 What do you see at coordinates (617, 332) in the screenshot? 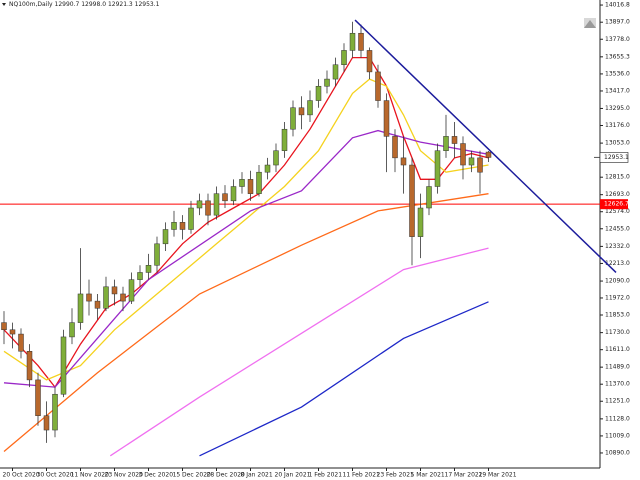
I see `y-tick-label: 11730.0` at bounding box center [617, 332].